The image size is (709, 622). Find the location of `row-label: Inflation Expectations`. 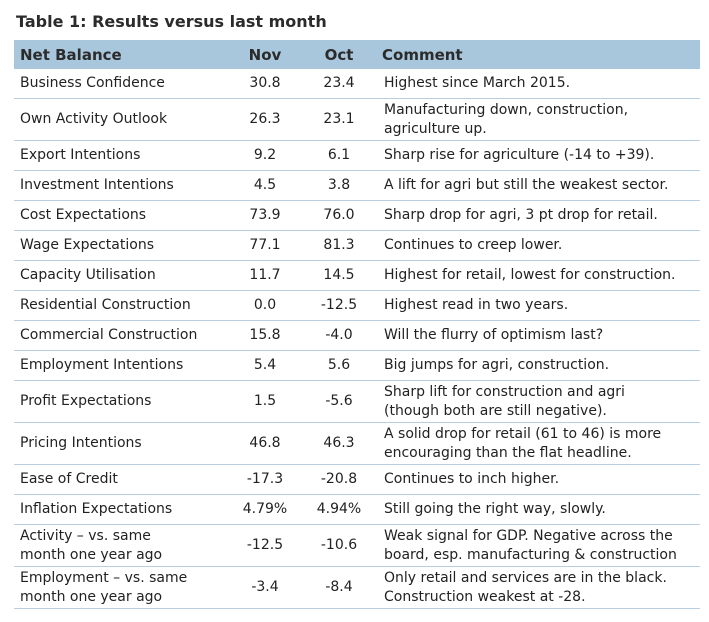

row-label: Inflation Expectations is located at coordinates (121, 509).